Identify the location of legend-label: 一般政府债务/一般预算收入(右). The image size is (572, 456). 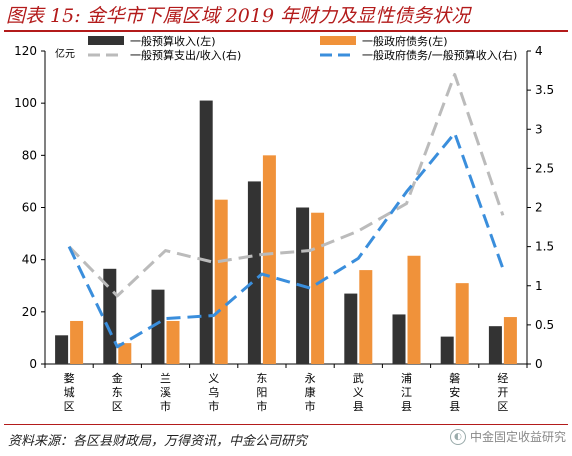
(439, 55).